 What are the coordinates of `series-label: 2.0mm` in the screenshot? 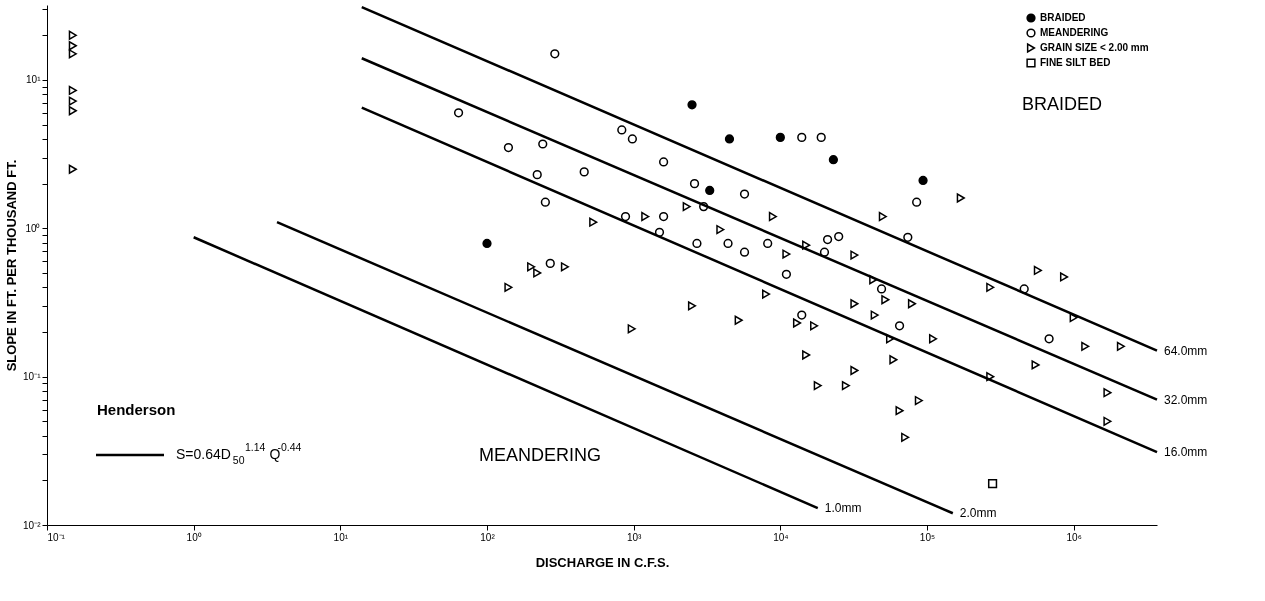 It's located at (978, 513).